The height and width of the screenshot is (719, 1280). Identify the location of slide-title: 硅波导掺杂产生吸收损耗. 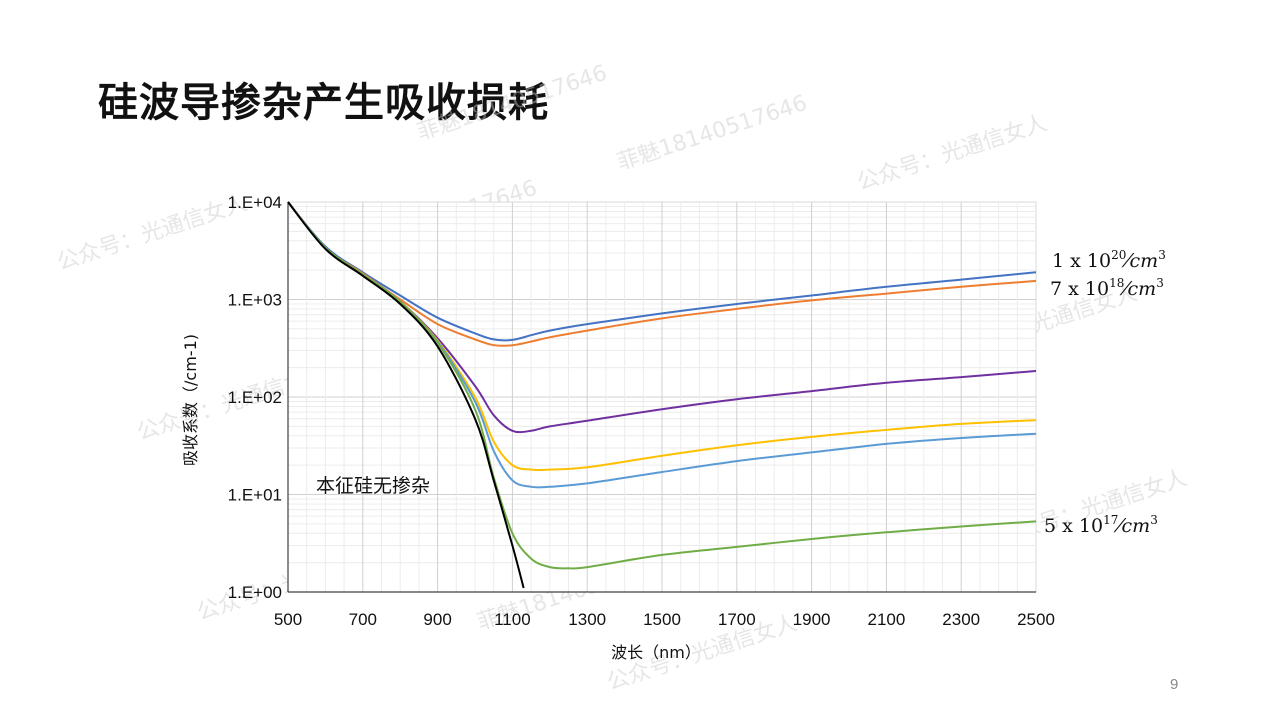
(323, 103).